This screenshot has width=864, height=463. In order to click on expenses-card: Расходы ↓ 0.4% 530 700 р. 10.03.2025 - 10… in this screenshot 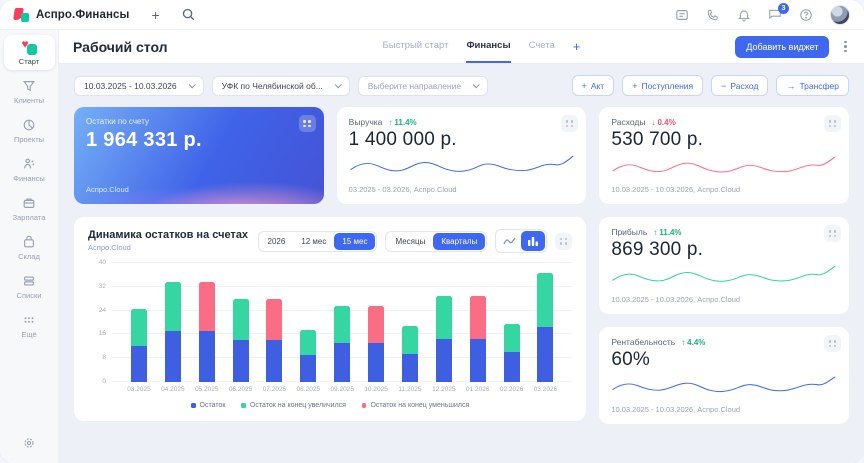, I will do `click(724, 155)`.